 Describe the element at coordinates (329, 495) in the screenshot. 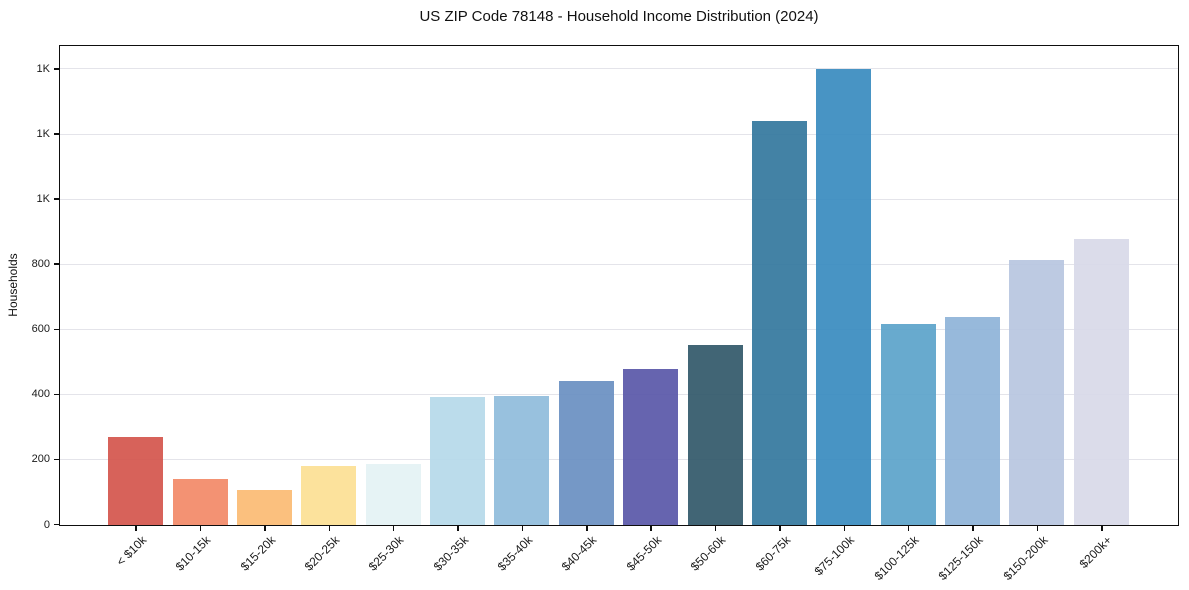

I see `bar-20-25k` at that location.